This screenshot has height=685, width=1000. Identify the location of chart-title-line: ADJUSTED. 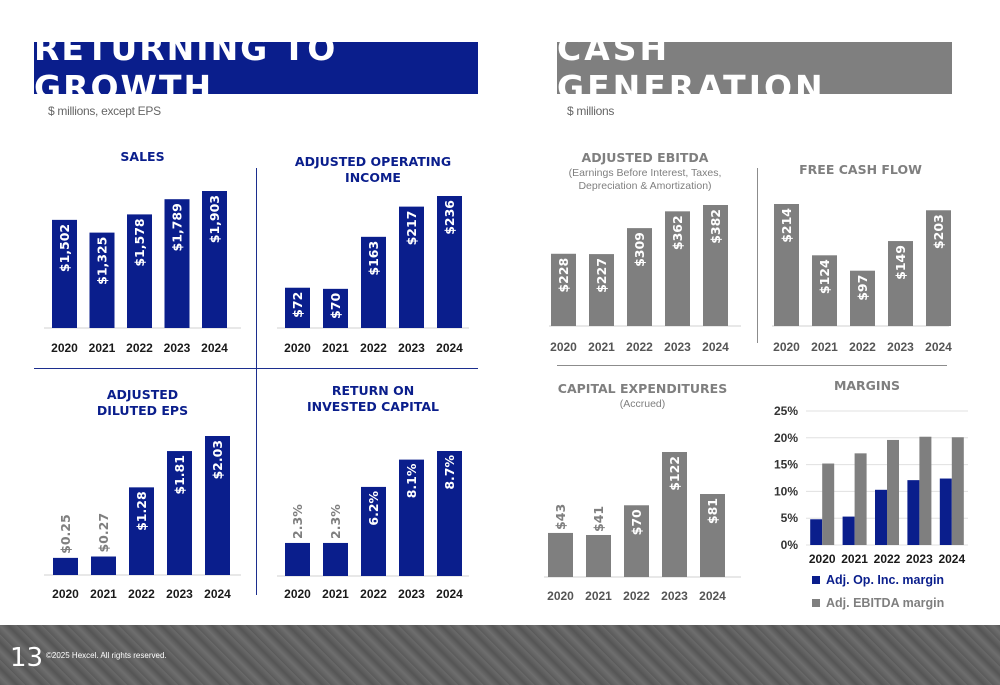
(142, 394).